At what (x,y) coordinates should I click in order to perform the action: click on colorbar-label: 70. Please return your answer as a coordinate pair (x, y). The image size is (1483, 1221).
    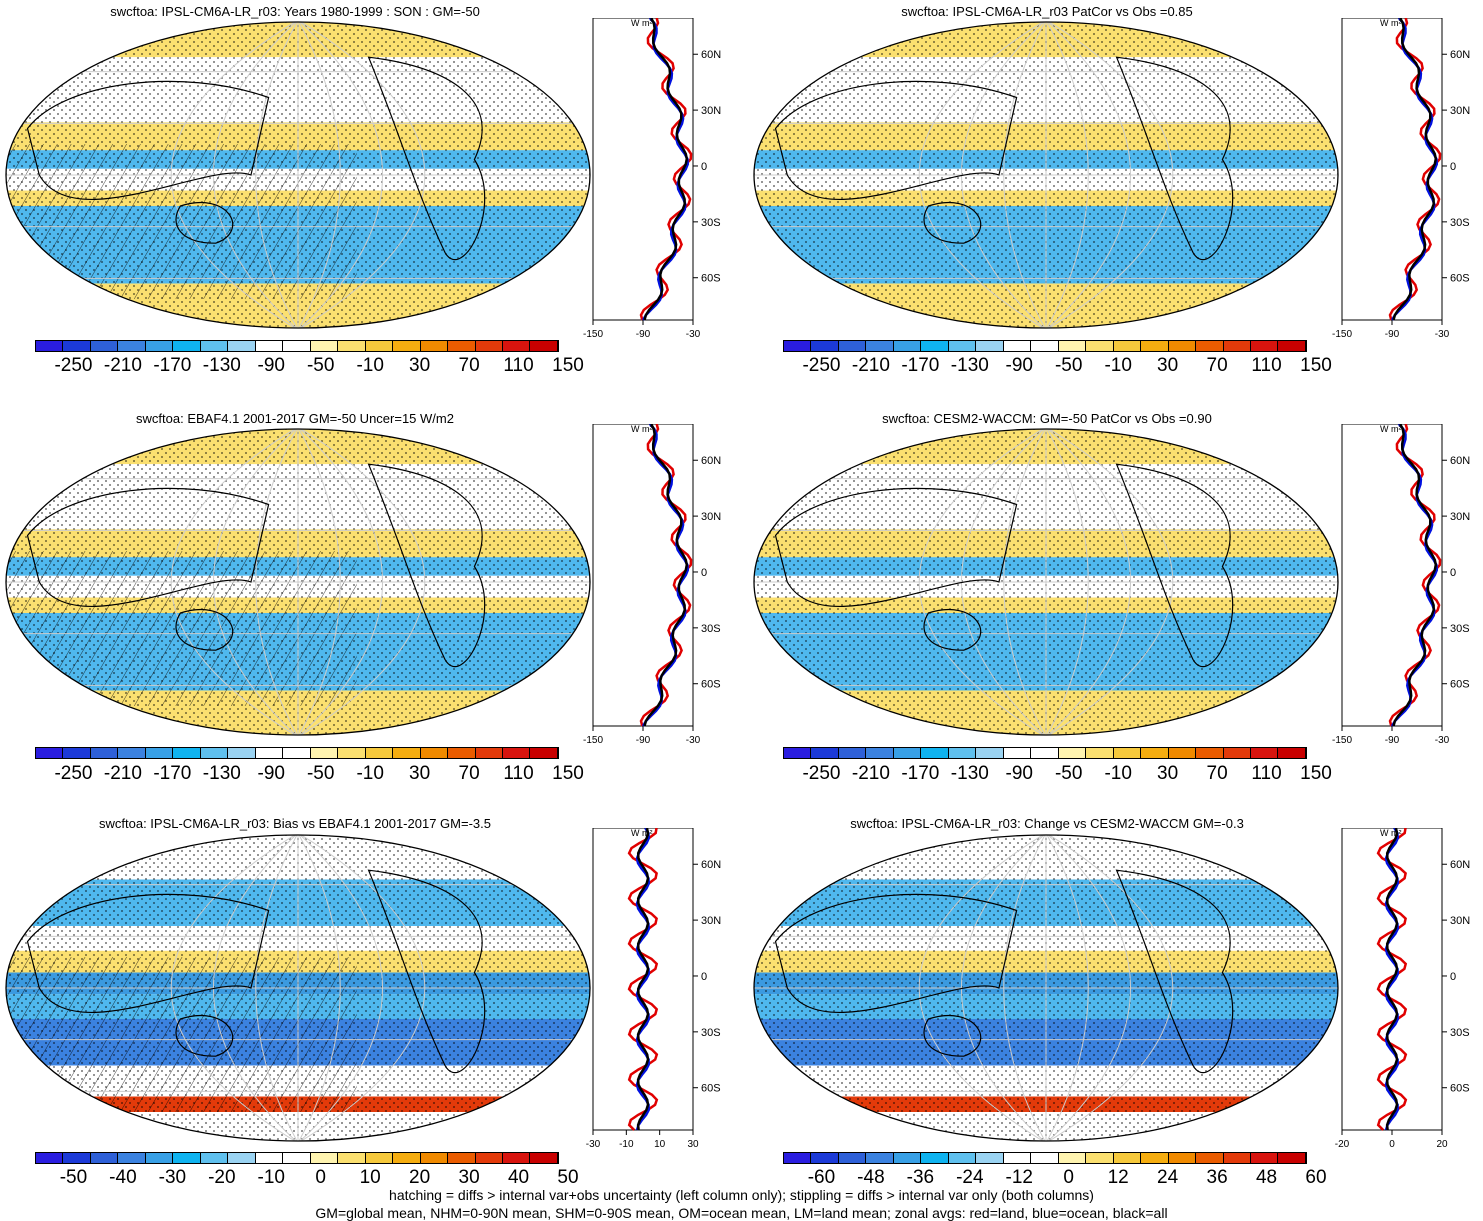
    Looking at the image, I should click on (1217, 365).